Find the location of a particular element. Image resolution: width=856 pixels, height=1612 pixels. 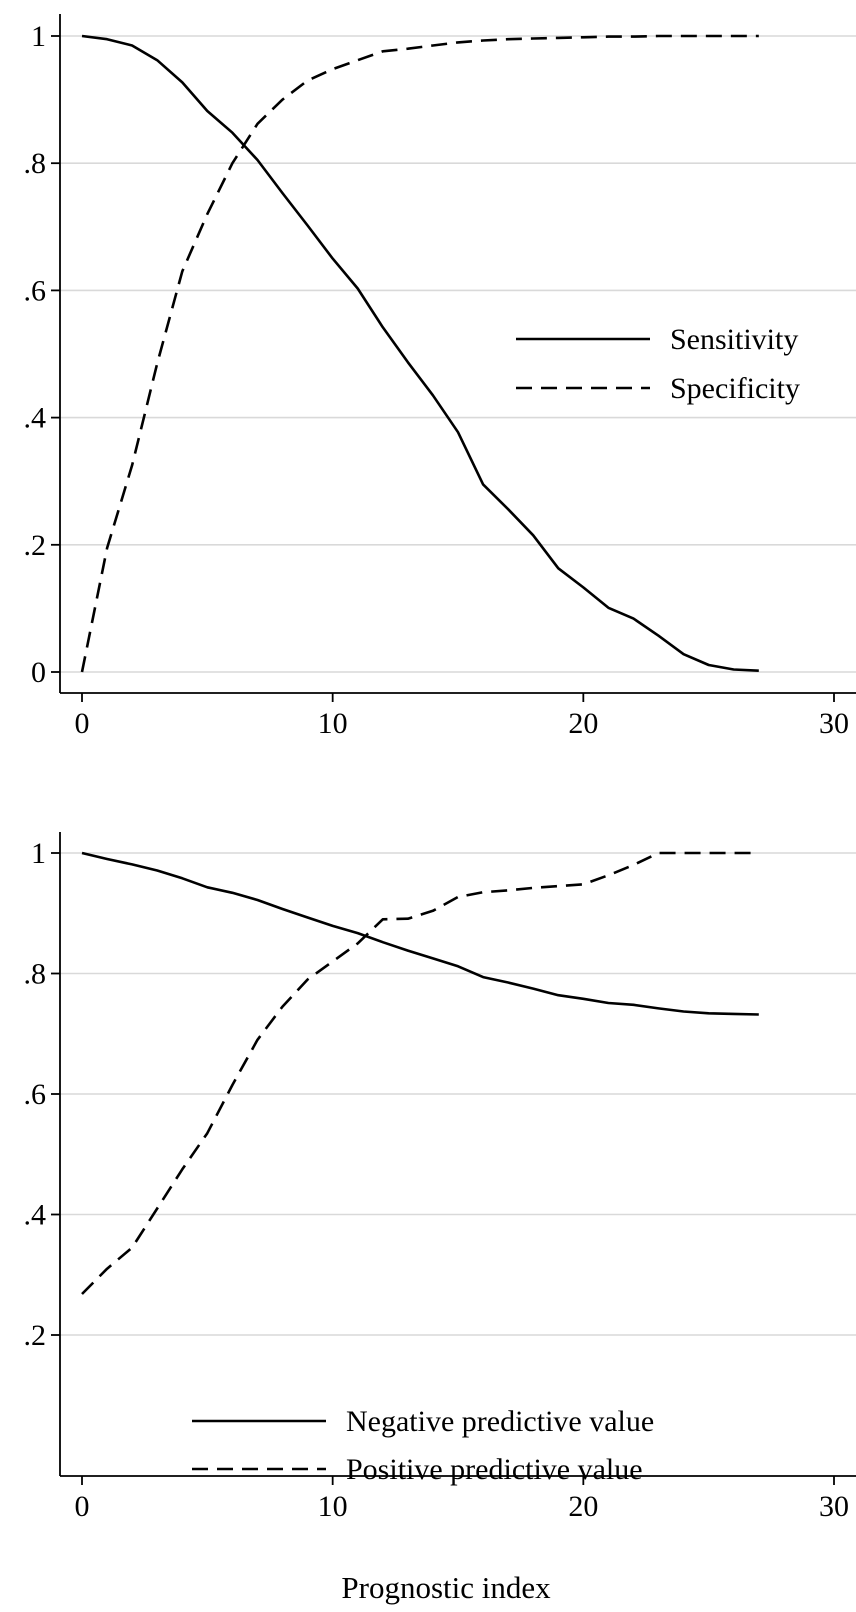

series-line-negative-predictive-value is located at coordinates (420, 934).